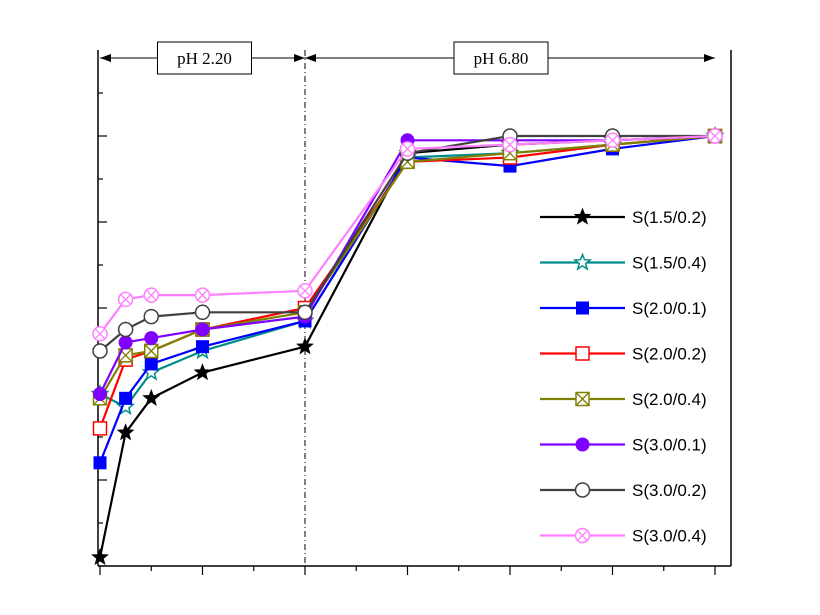  I want to click on series-4-point, so click(100, 428).